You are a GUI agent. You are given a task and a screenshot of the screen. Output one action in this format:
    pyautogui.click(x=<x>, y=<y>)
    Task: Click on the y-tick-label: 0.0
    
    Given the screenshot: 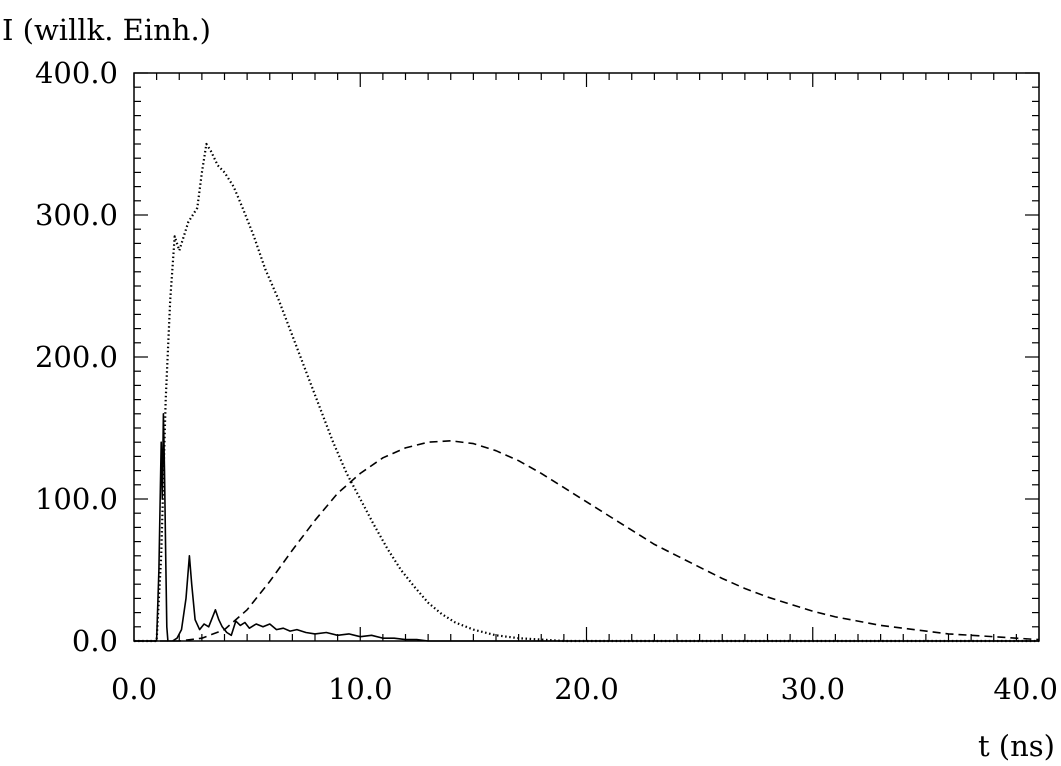 What is the action you would take?
    pyautogui.click(x=95, y=641)
    